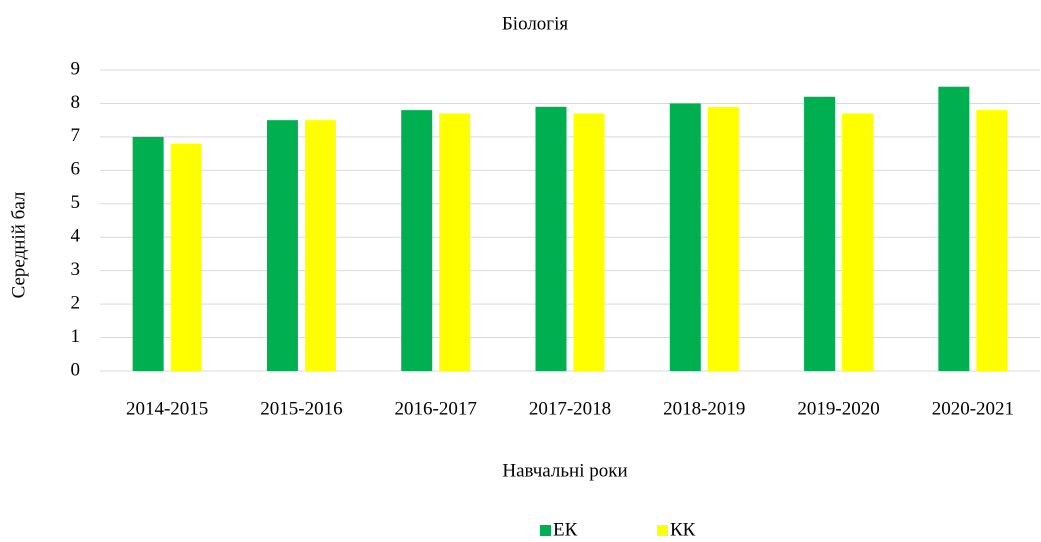 The image size is (1041, 542). I want to click on y-axis-label: Середній бал, so click(18, 244).